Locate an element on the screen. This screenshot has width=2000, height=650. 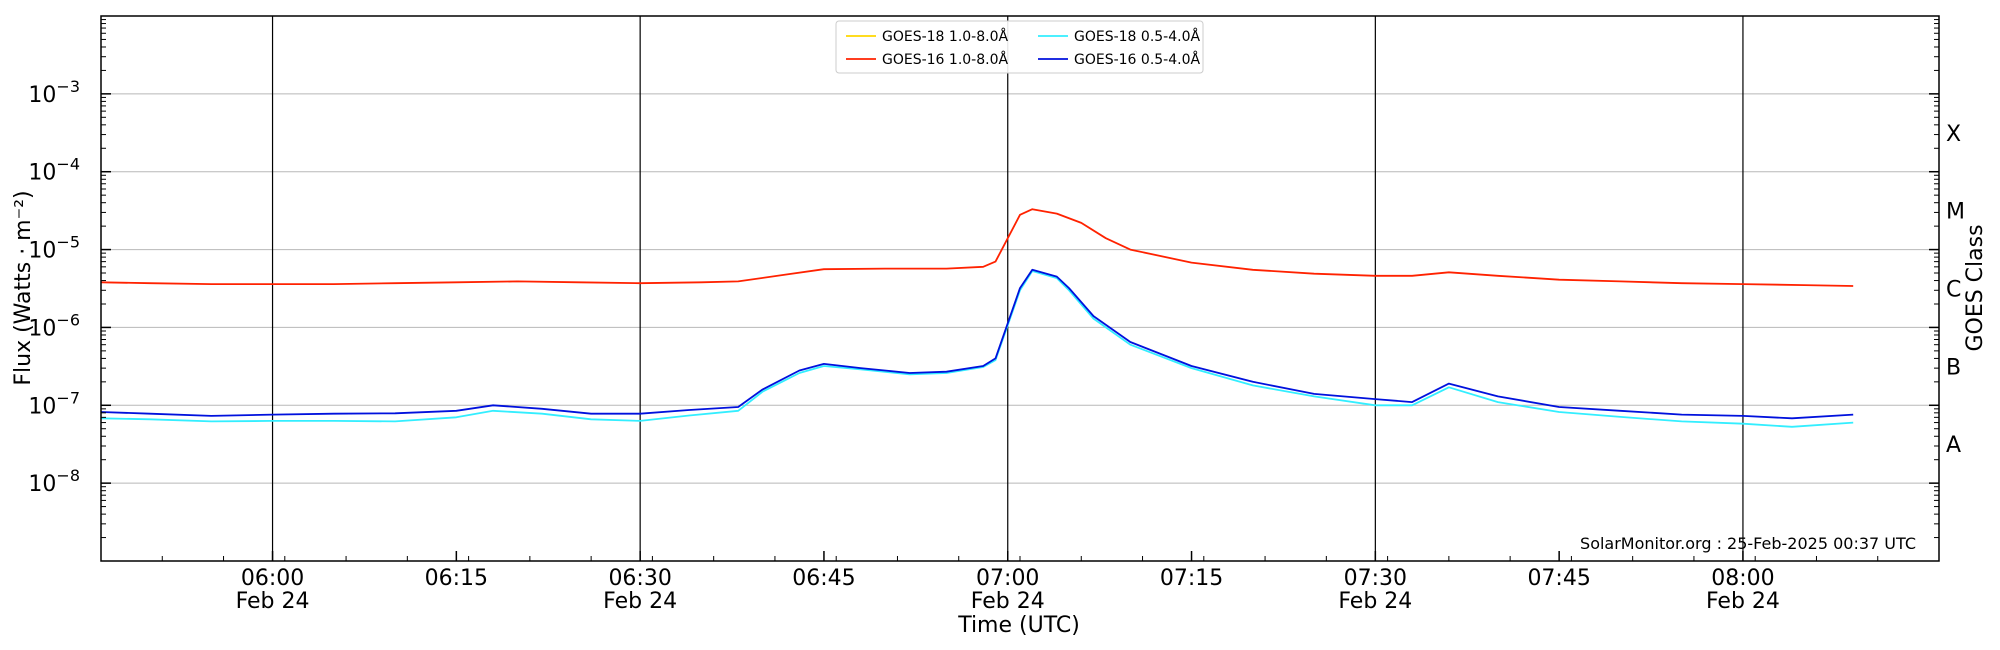
goes-class-label: A is located at coordinates (1953, 445).